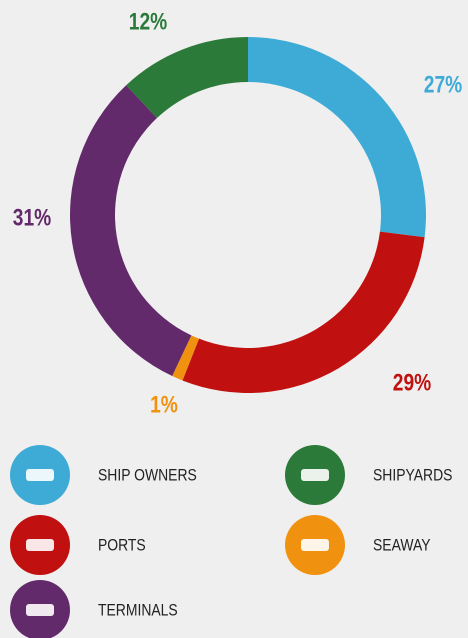 The height and width of the screenshot is (638, 468). I want to click on value-label: 27%, so click(443, 84).